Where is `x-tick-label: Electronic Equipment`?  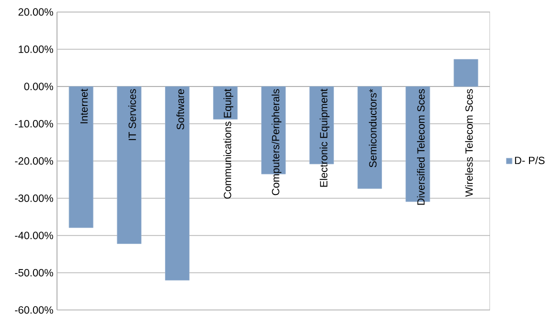
x-tick-label: Electronic Equipment is located at coordinates (325, 137).